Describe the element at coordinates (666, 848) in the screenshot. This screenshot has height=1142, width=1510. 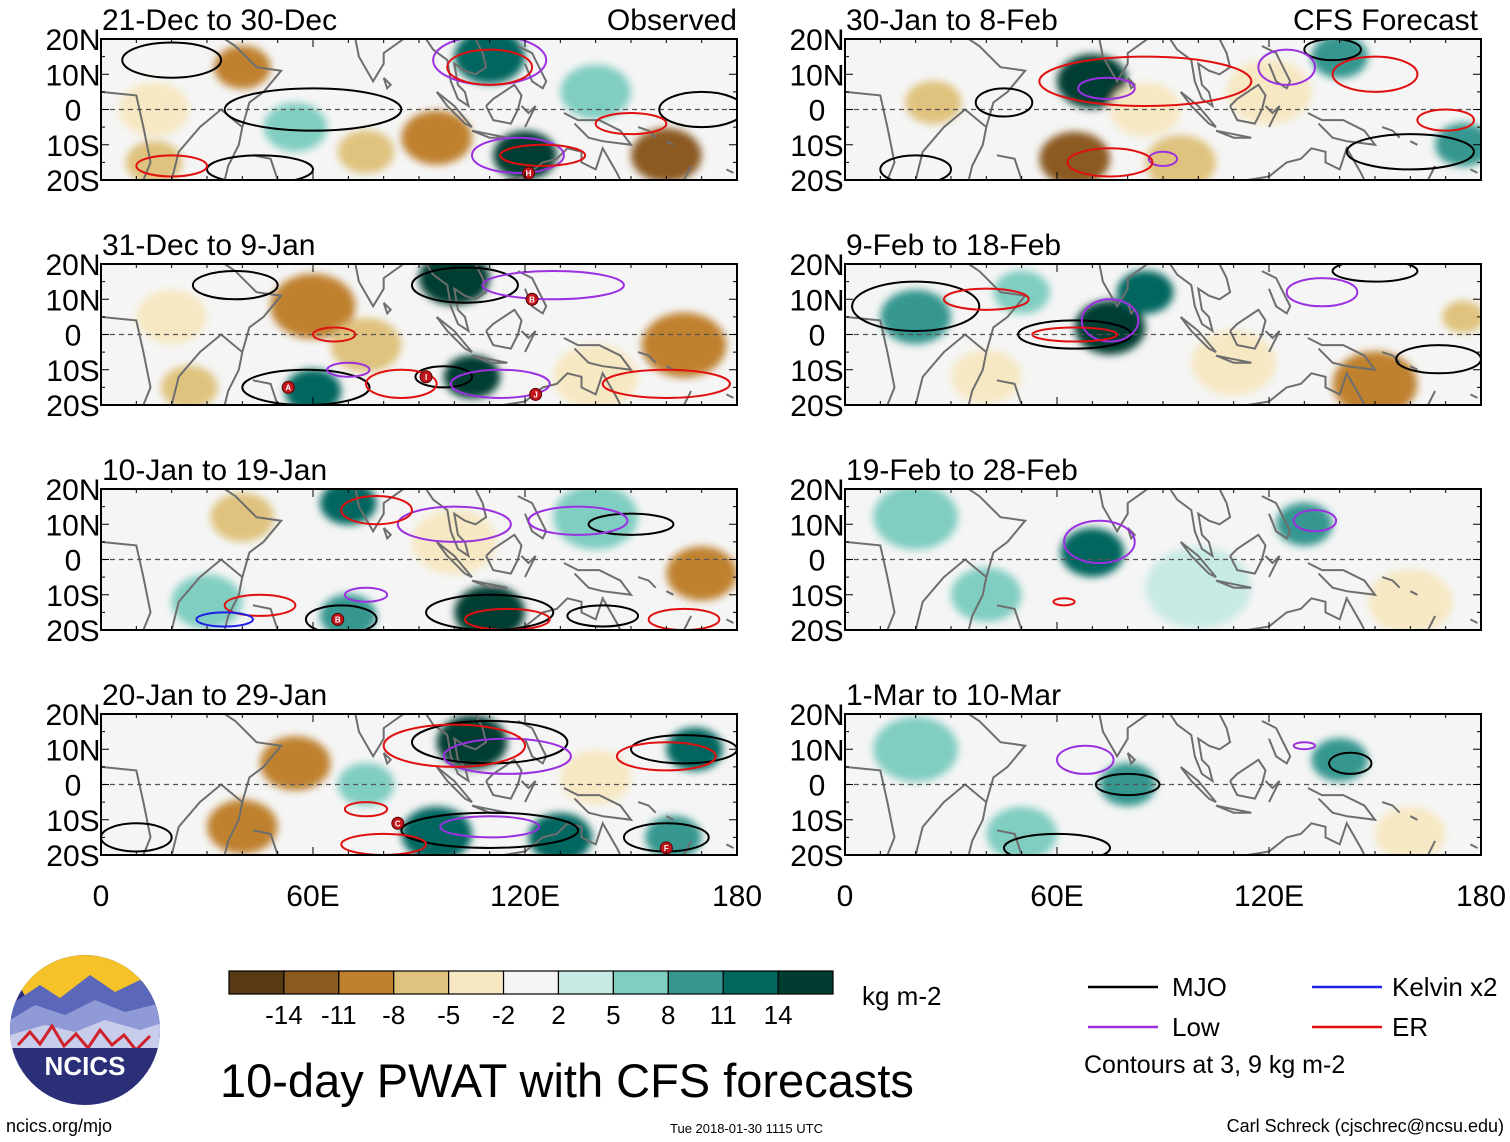
I see `storm-marker-label: F` at that location.